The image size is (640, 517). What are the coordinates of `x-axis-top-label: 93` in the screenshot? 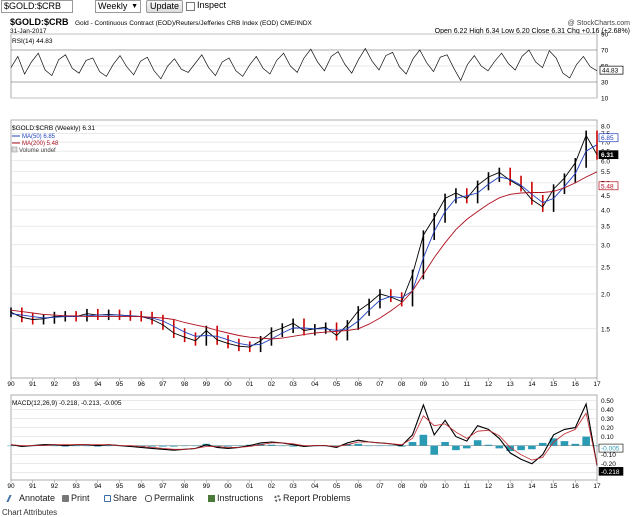 It's located at (76, 384).